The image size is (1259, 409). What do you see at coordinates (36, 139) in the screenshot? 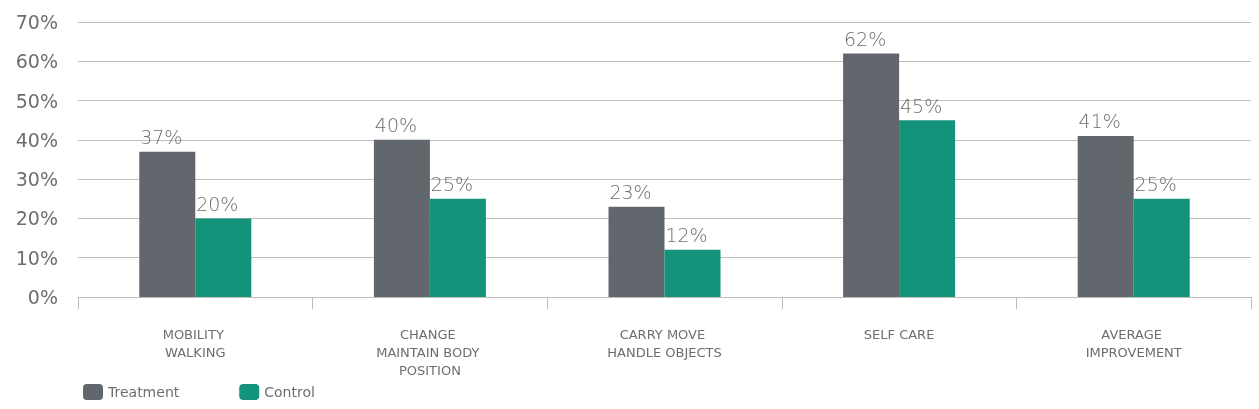
I see `y-tick-label: 40%` at bounding box center [36, 139].